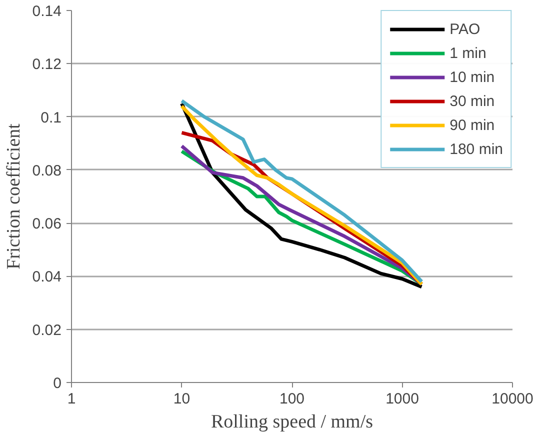 This screenshot has height=435, width=546. Describe the element at coordinates (13, 196) in the screenshot. I see `y-axis-title: Friction coefficient` at that location.